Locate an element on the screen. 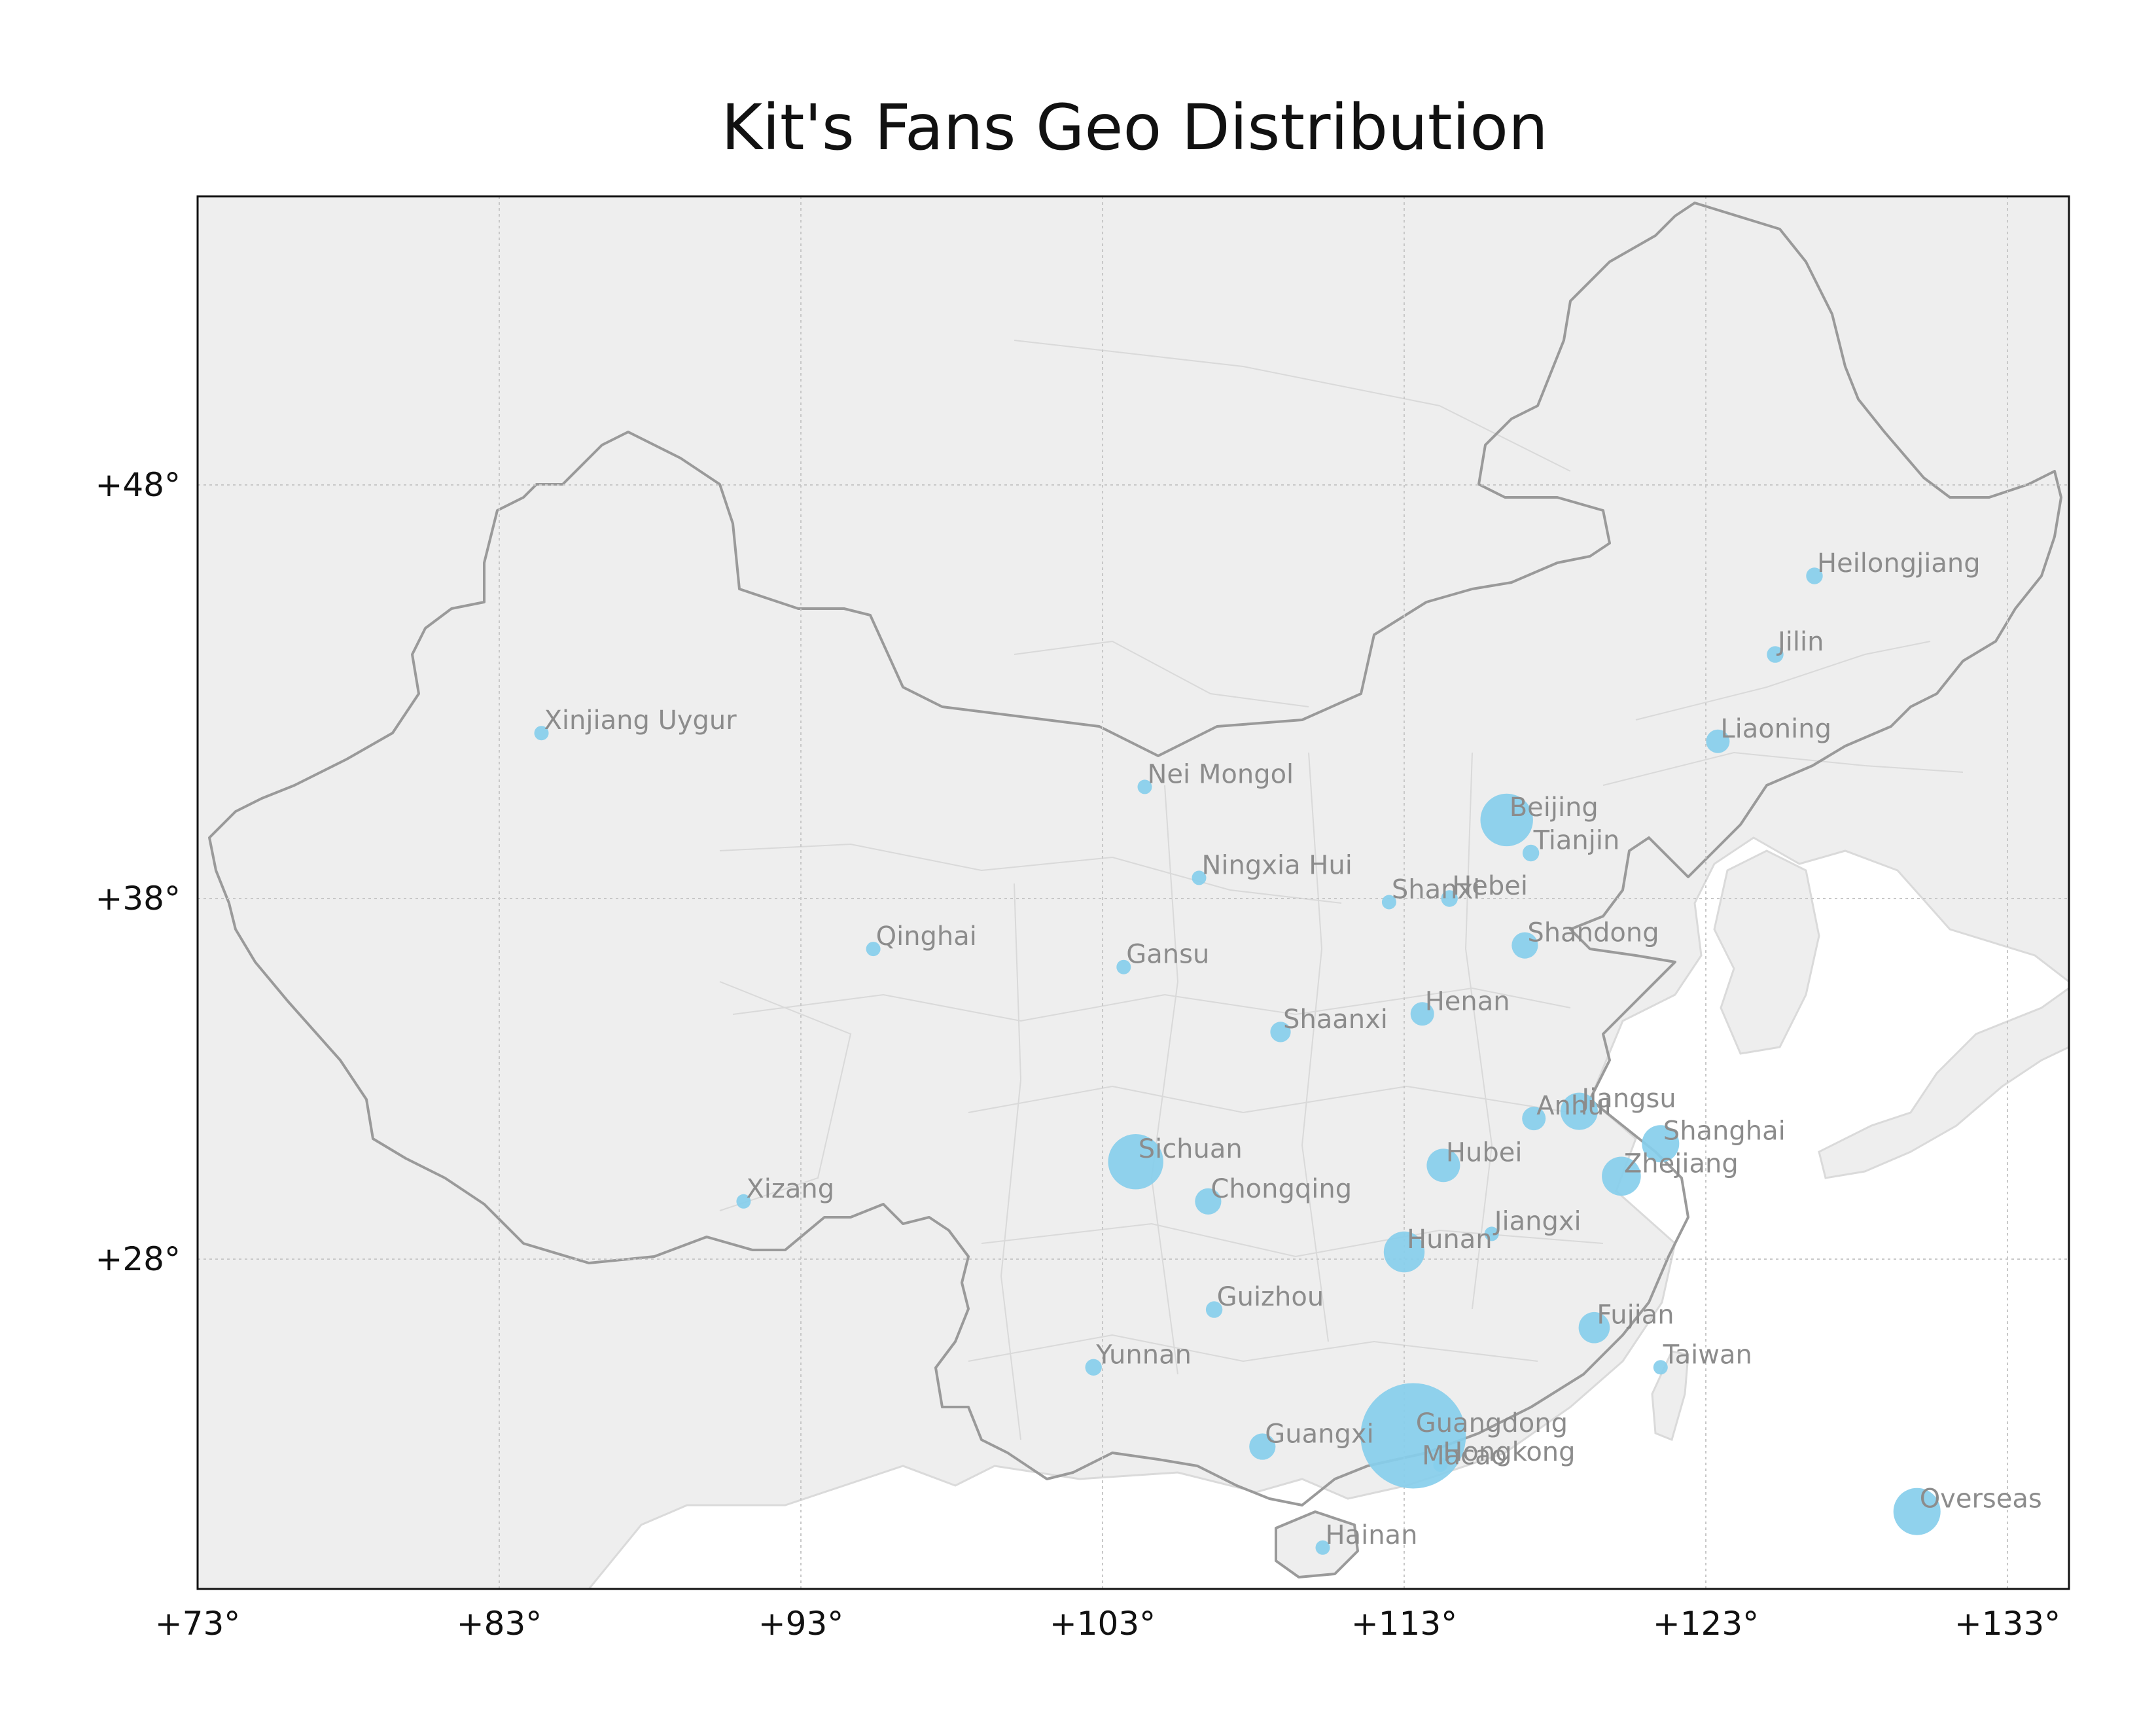 The height and width of the screenshot is (1729, 2156). bubble-zhejiang is located at coordinates (1621, 1176).